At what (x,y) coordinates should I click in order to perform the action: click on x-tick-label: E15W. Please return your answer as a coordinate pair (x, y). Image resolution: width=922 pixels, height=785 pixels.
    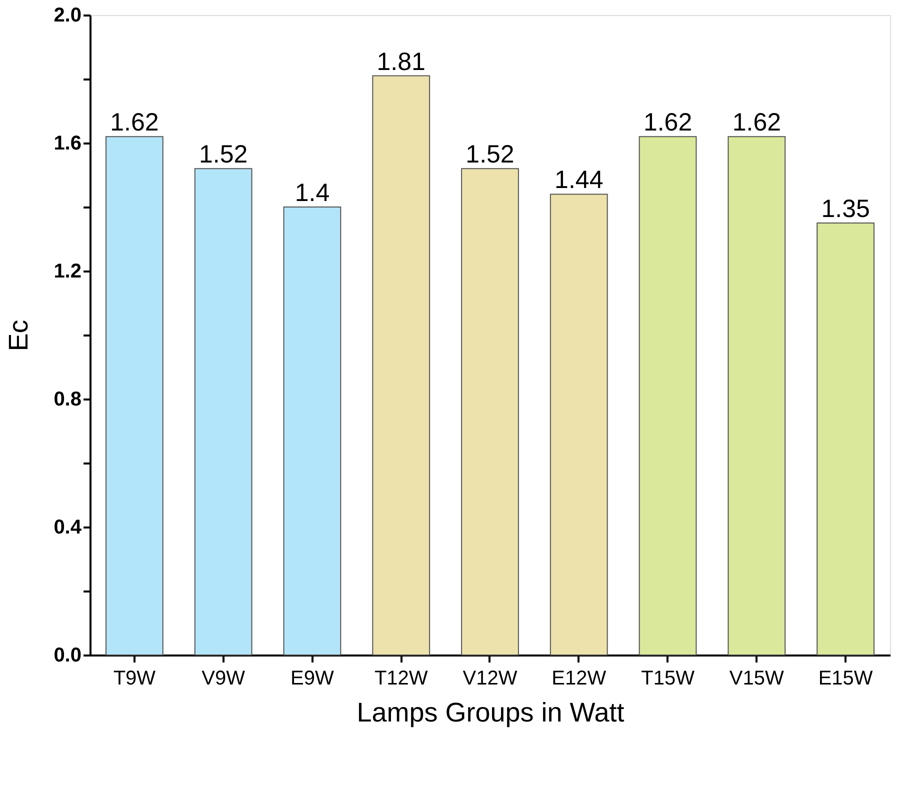
    Looking at the image, I should click on (845, 679).